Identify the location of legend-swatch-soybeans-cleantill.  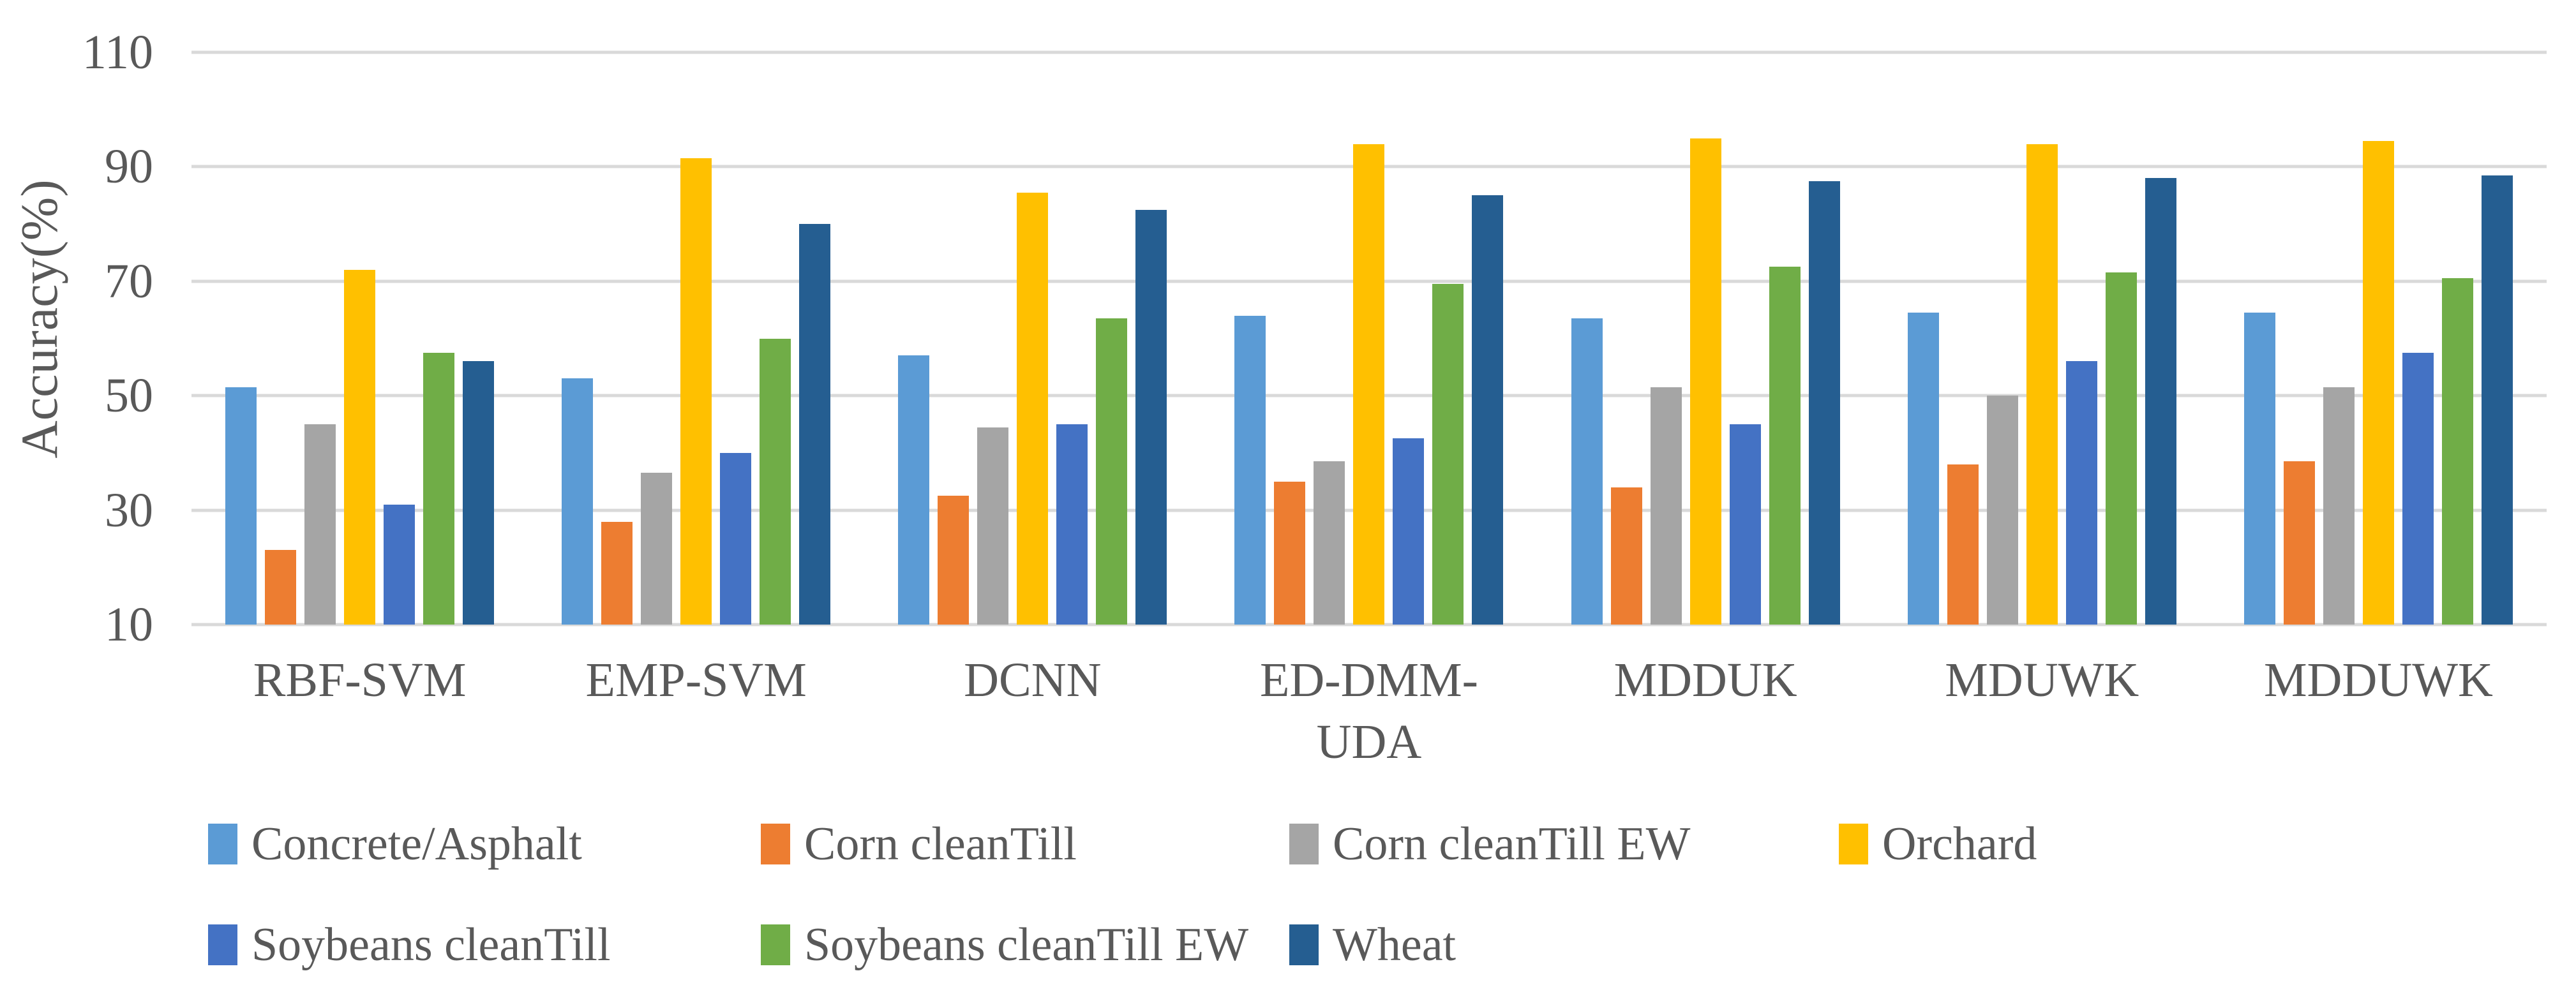
(222, 944).